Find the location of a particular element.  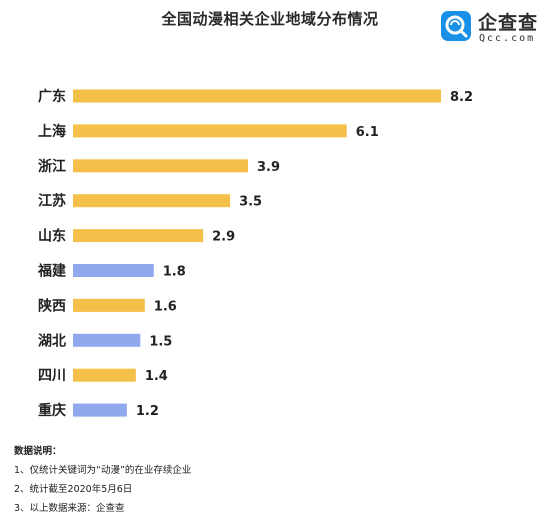

category-label: 湖北 is located at coordinates (52, 341).